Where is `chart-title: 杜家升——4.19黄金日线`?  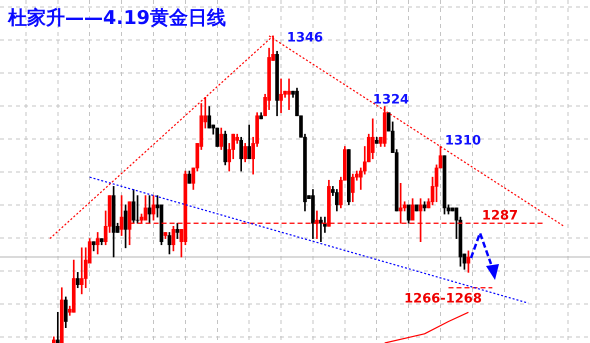 chart-title: 杜家升——4.19黄金日线 is located at coordinates (117, 18).